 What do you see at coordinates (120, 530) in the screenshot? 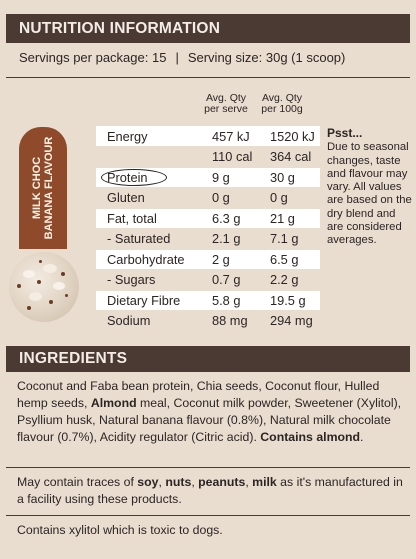
I see `xylitol-warning: Contains xylitol which is toxic to dogs.` at bounding box center [120, 530].